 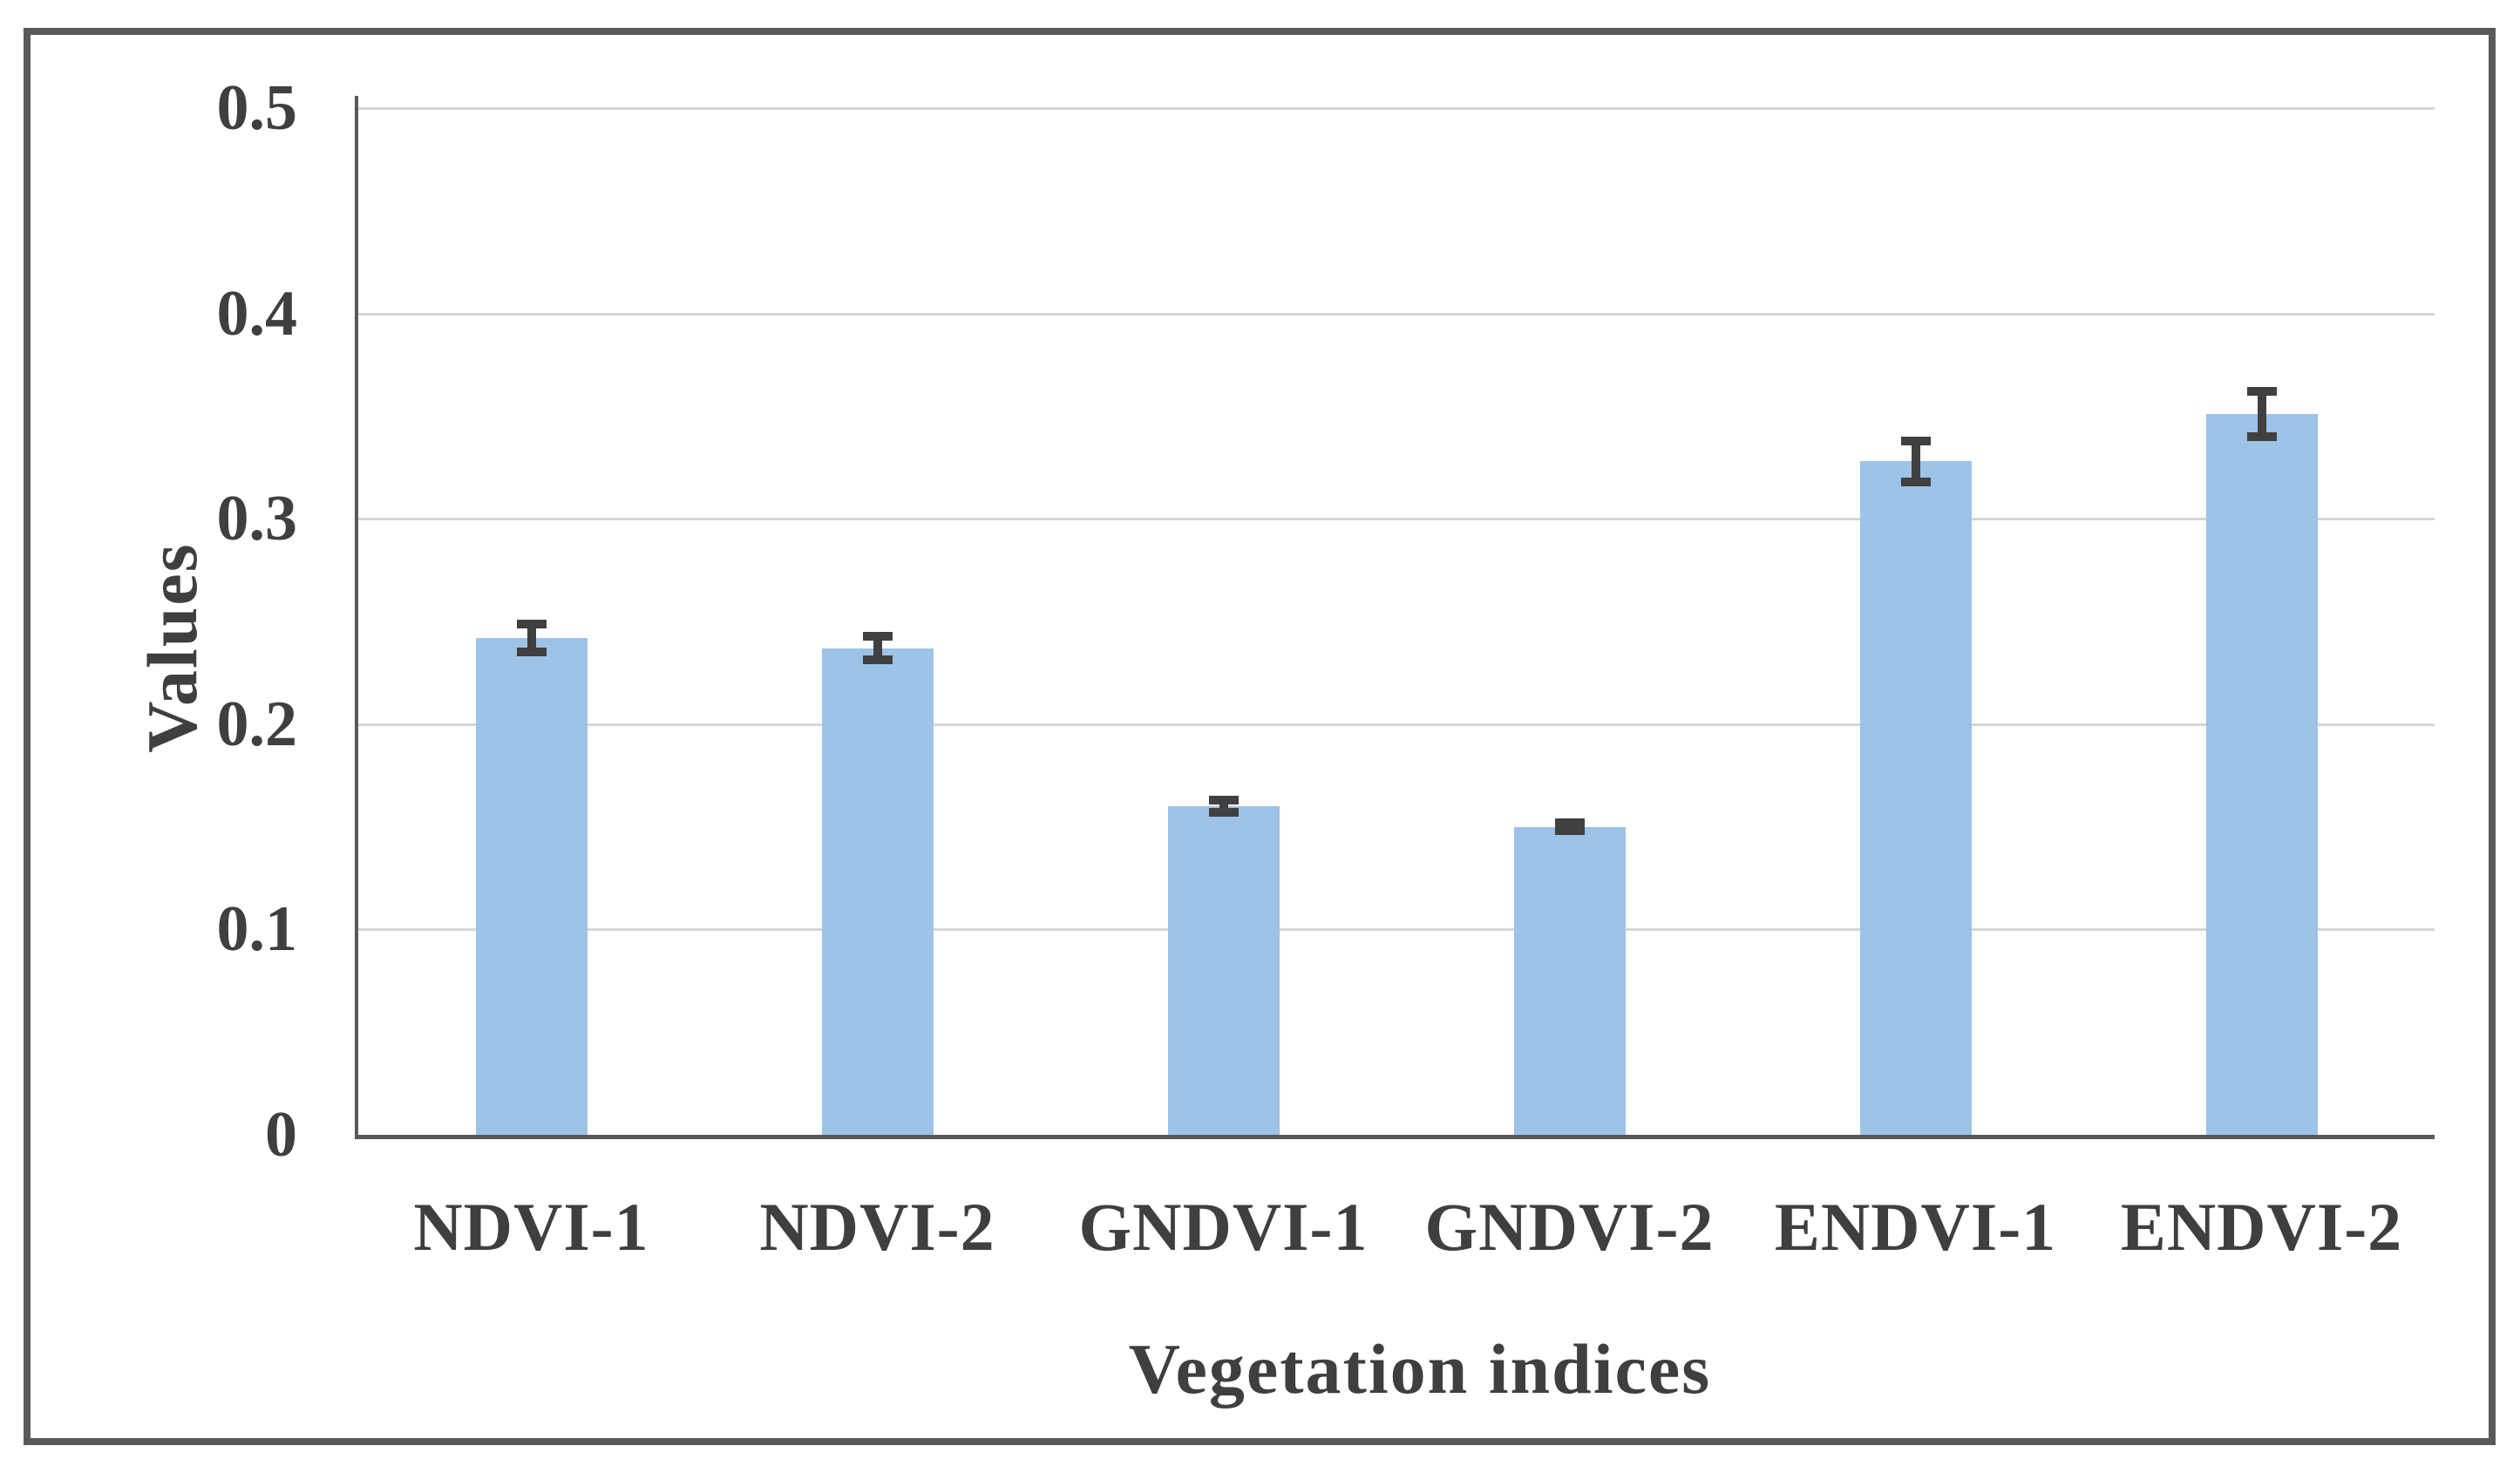 I want to click on y-tick-label-0: 0, so click(x=281, y=1135).